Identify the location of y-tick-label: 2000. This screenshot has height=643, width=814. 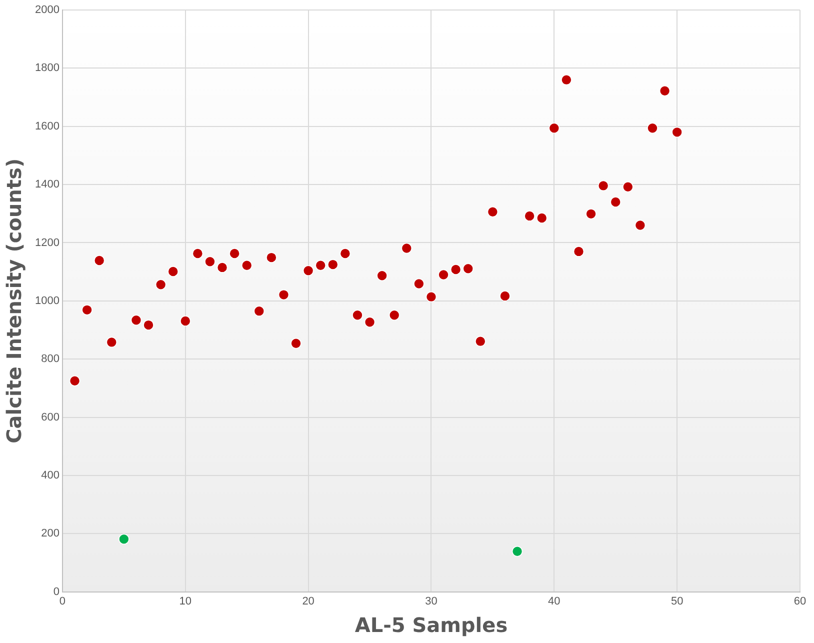
(47, 10).